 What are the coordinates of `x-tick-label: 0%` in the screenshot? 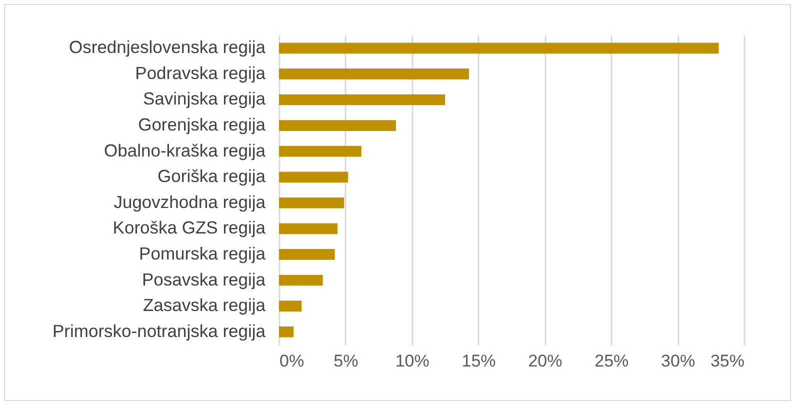 It's located at (292, 361).